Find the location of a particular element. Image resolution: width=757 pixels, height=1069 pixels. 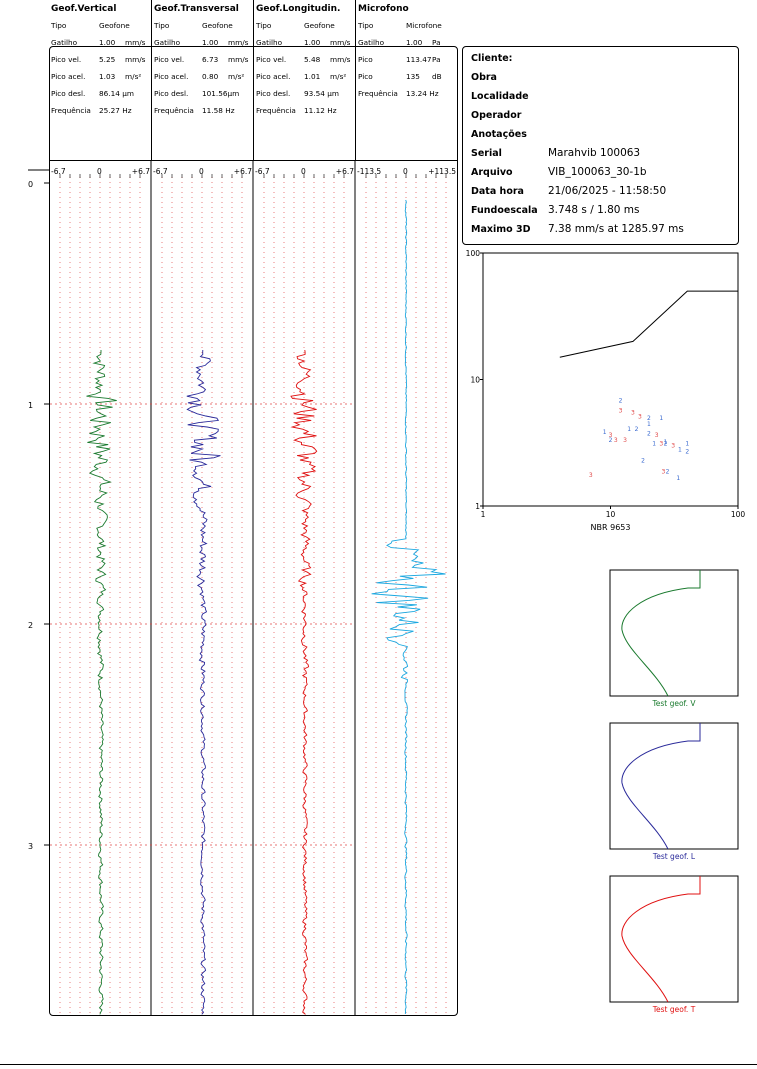

channel-row: Gatilho 1.00 mm/s is located at coordinates (303, 42).